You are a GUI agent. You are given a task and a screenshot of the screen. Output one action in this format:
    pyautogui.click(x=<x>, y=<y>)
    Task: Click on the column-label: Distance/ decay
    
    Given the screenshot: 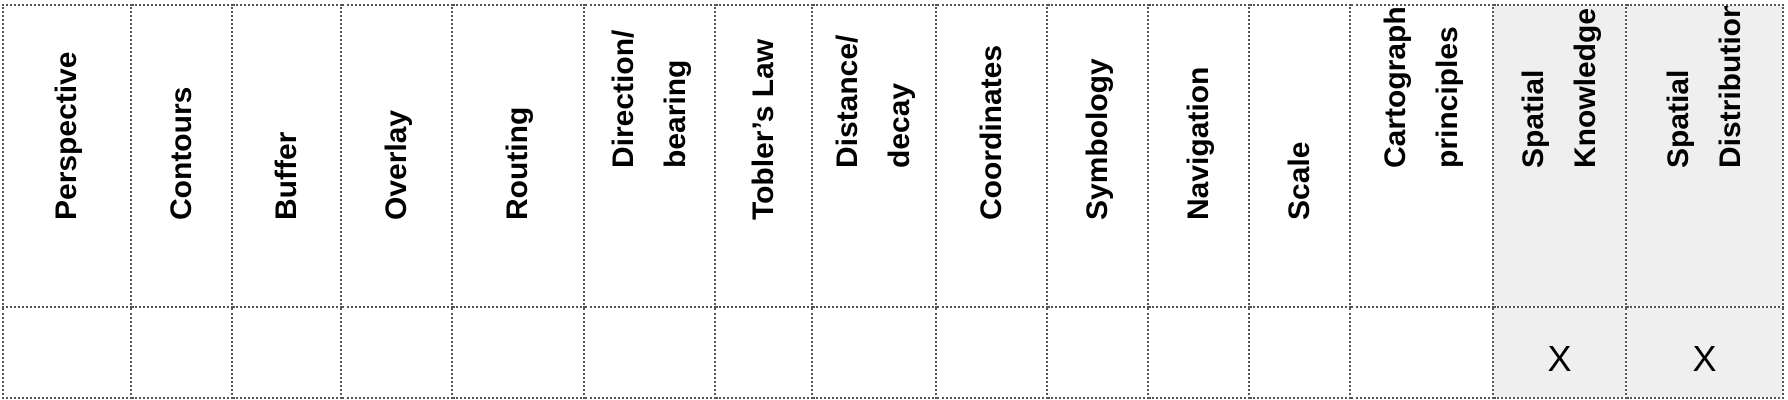 What is the action you would take?
    pyautogui.click(x=873, y=101)
    